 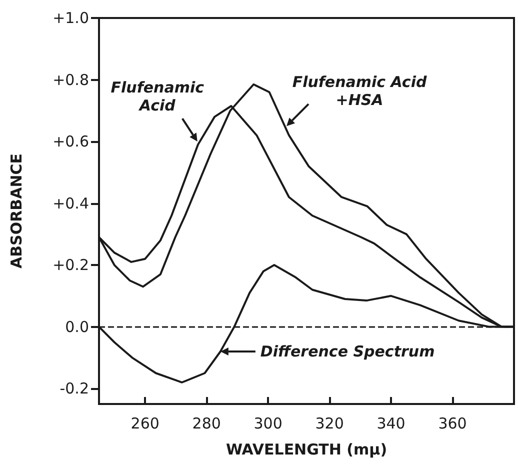 I want to click on y-tick-label: +0.6, so click(x=70, y=141).